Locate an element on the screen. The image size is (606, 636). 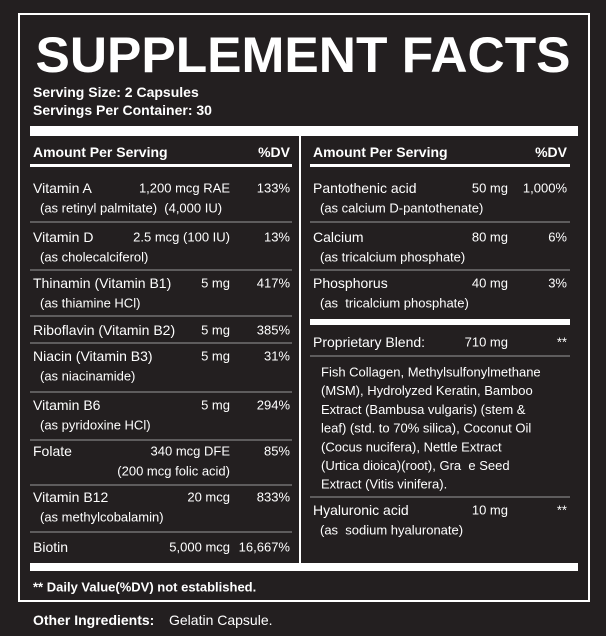
daily-value: 13% is located at coordinates (277, 237).